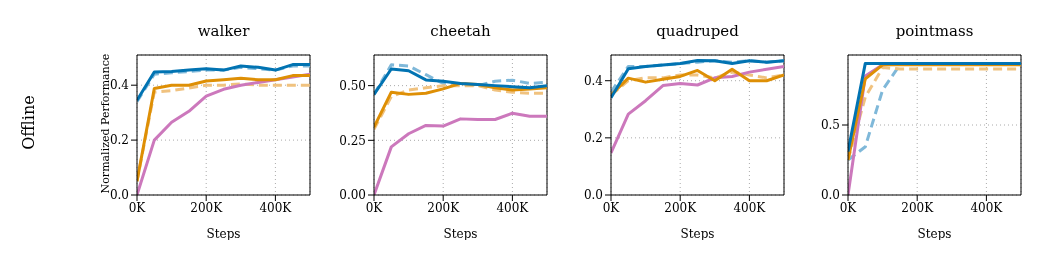 The image size is (1038, 273). I want to click on y-tick-label: 0.5, so click(830, 125).